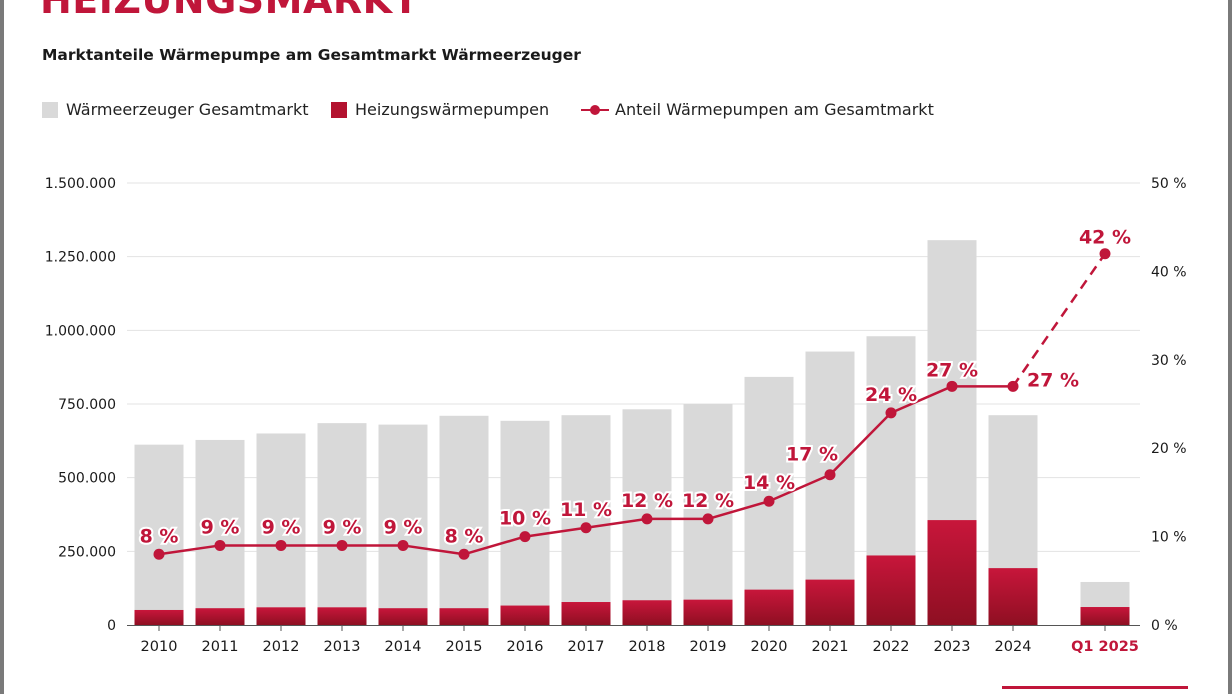  What do you see at coordinates (80, 331) in the screenshot?
I see `left-tick-label: 1.000.000` at bounding box center [80, 331].